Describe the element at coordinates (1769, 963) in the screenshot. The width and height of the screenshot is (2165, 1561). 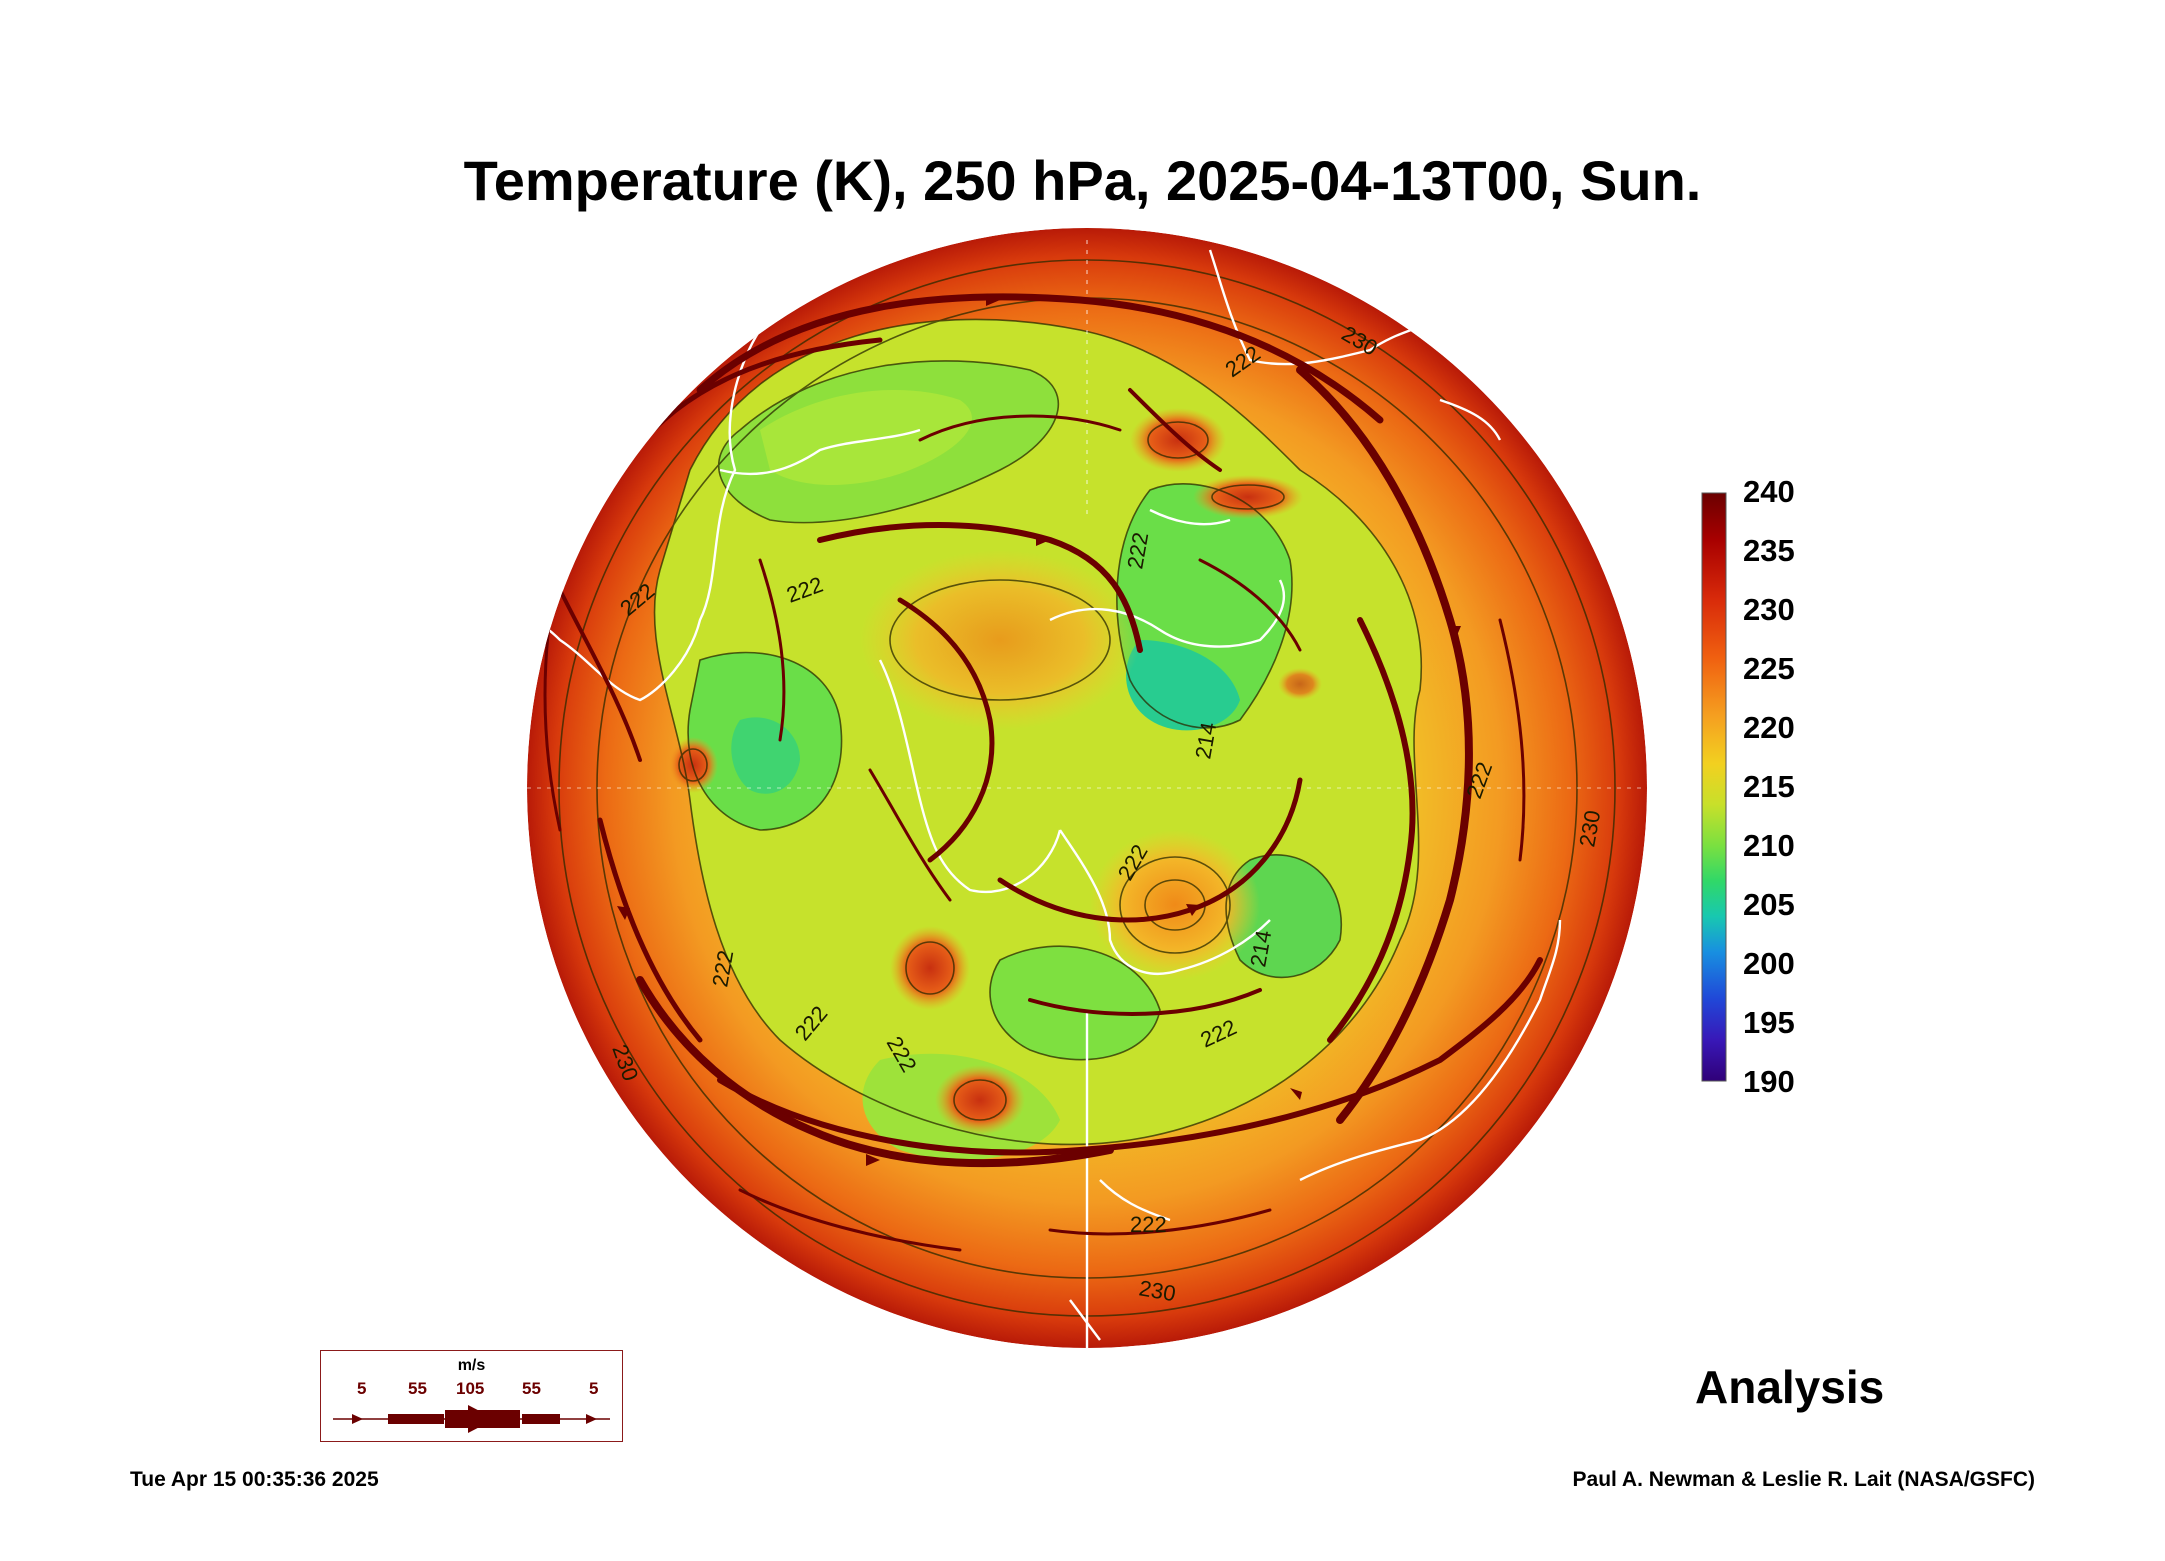
I see `colorbar-tick-label: 200` at that location.